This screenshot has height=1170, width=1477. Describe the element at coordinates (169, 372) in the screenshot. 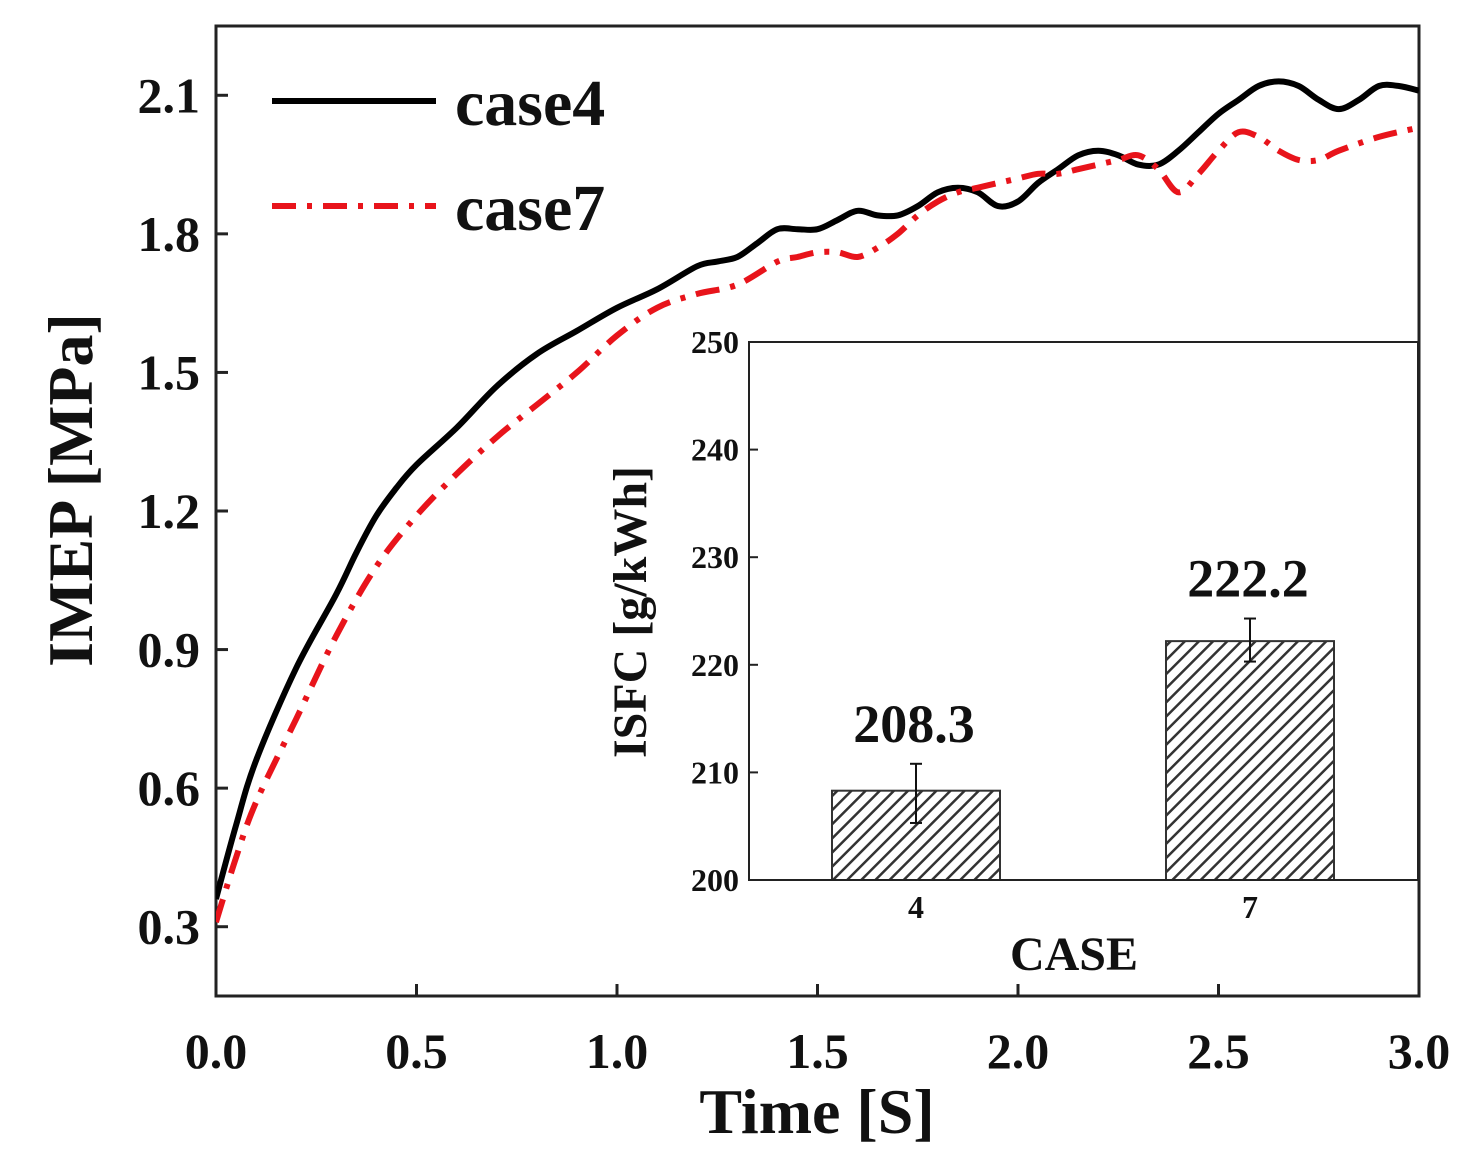

I see `main-y-tick-label: 1.5` at that location.